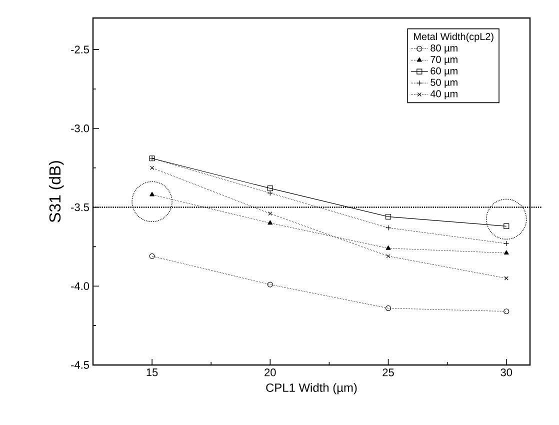 This screenshot has width=559, height=425. I want to click on x-tick-label: 20, so click(270, 372).